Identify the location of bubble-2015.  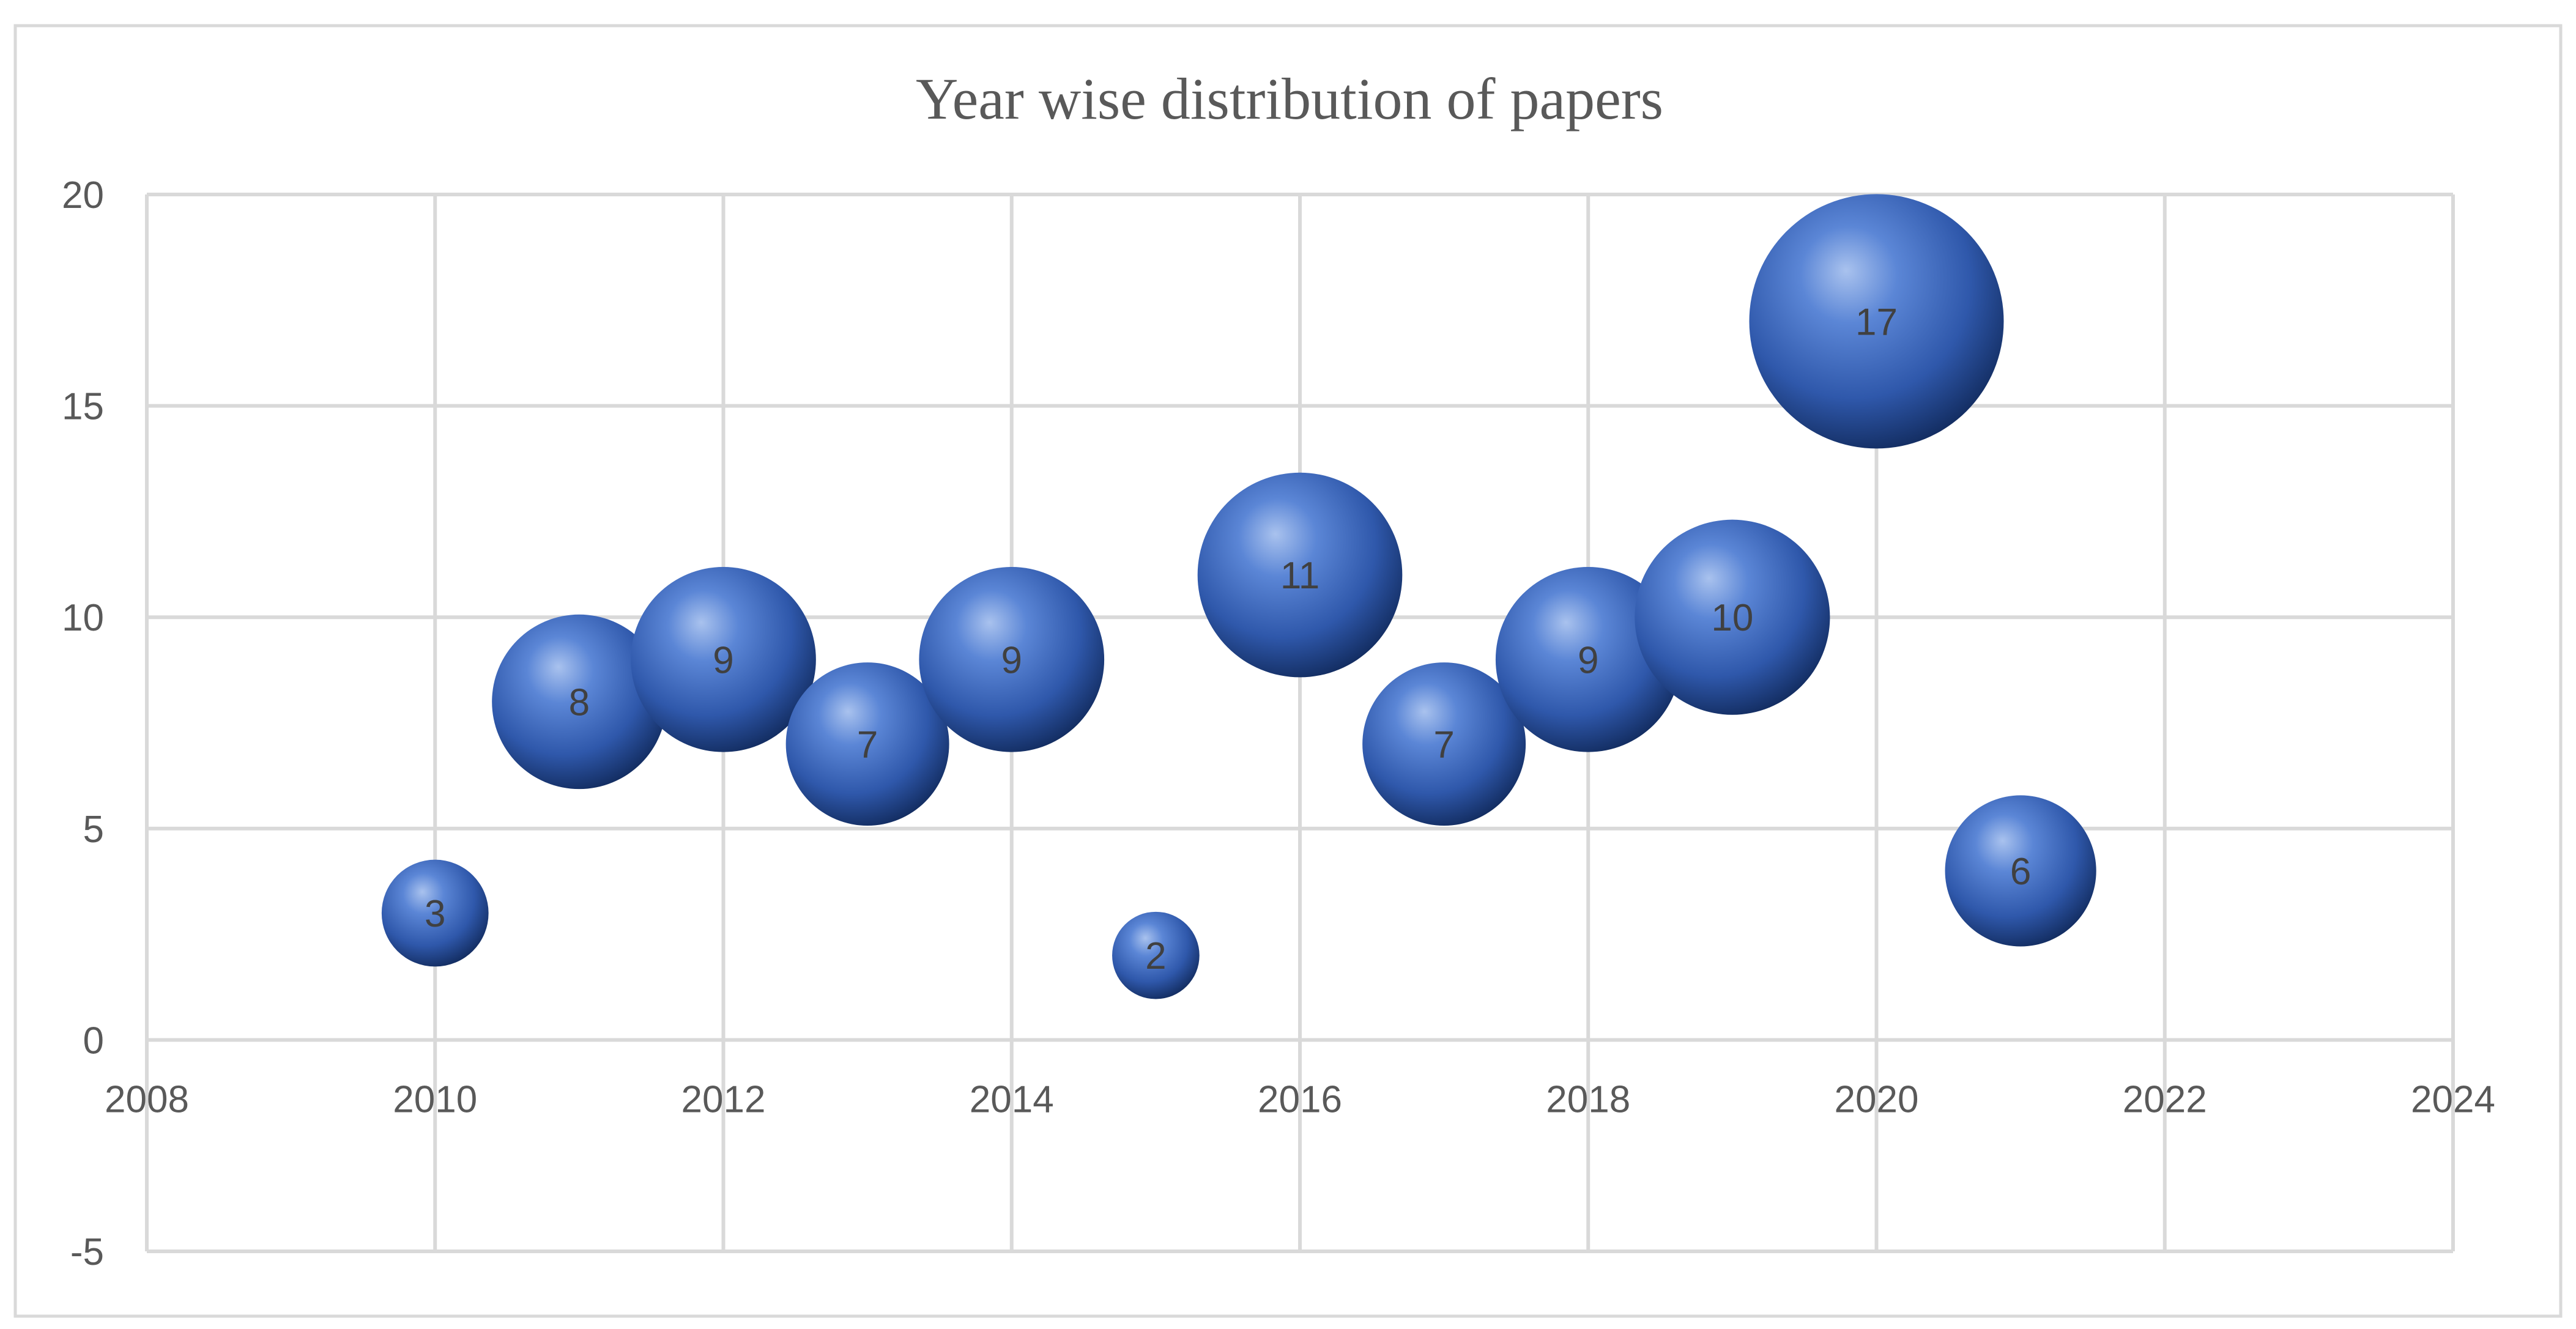
(1156, 955).